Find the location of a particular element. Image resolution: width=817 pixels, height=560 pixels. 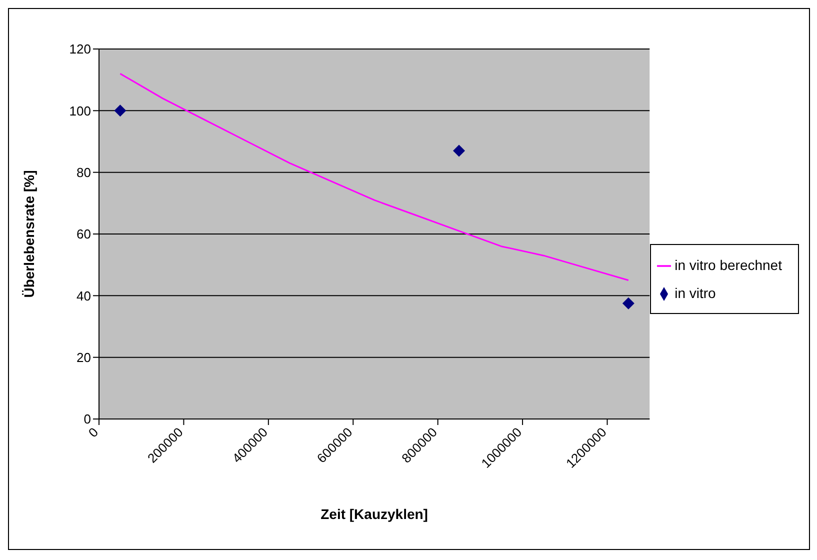

y-tick-label: 0 is located at coordinates (87, 419).